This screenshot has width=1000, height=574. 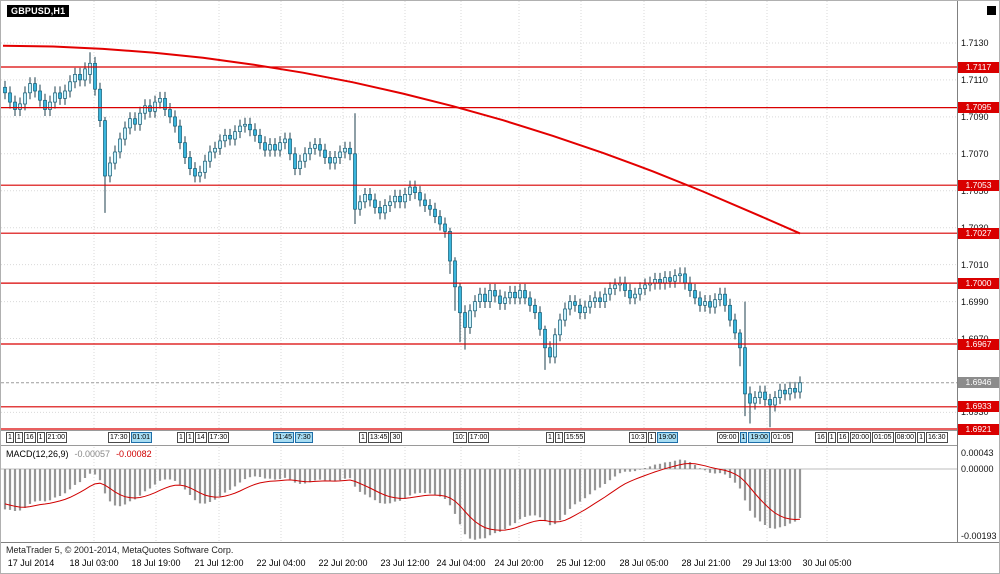 I want to click on marker-group: 11:45 7:30, so click(x=293, y=437).